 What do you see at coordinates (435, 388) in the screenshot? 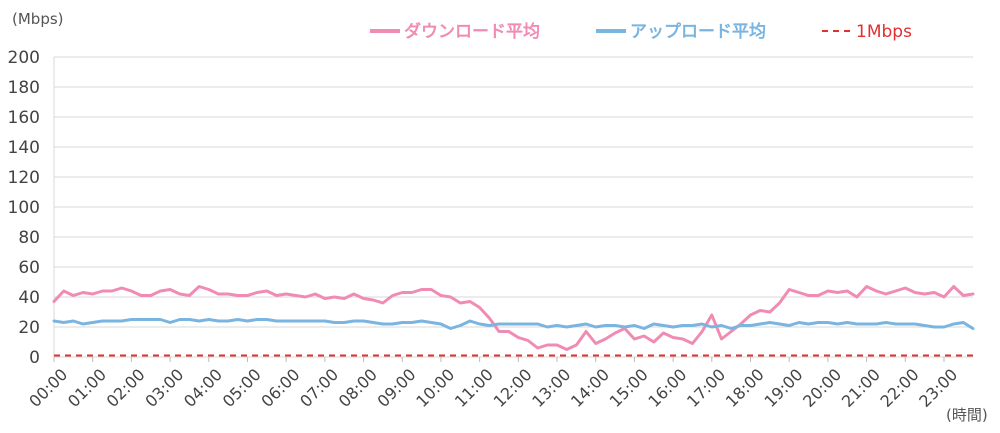
I see `x-tick-label: 10:00` at bounding box center [435, 388].